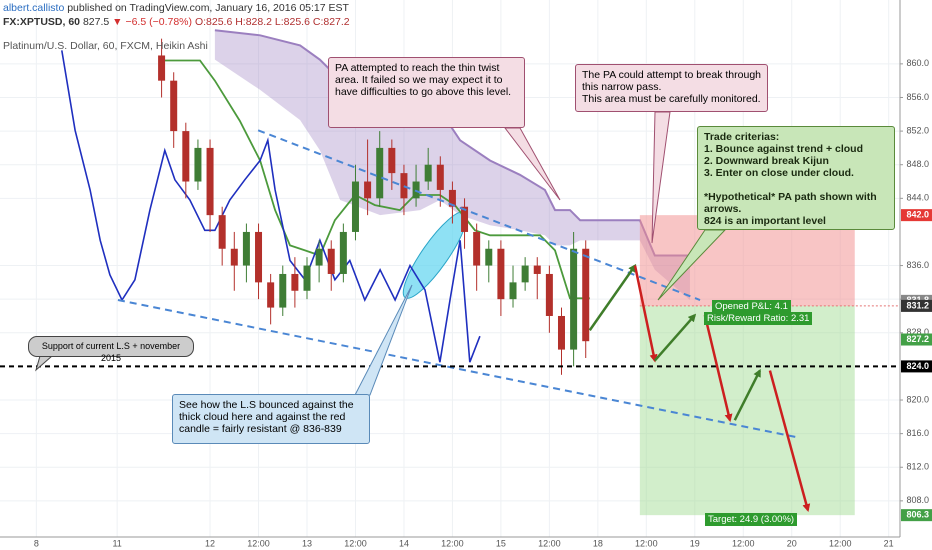  What do you see at coordinates (751, 306) in the screenshot?
I see `pnl-label: Opened P&L: 4.1` at bounding box center [751, 306].